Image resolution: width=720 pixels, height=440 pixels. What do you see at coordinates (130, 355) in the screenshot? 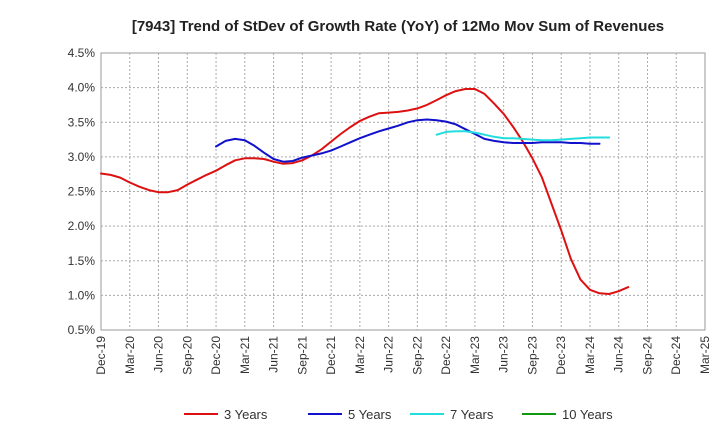
I see `x-tick-label: Mar-20` at bounding box center [130, 355].